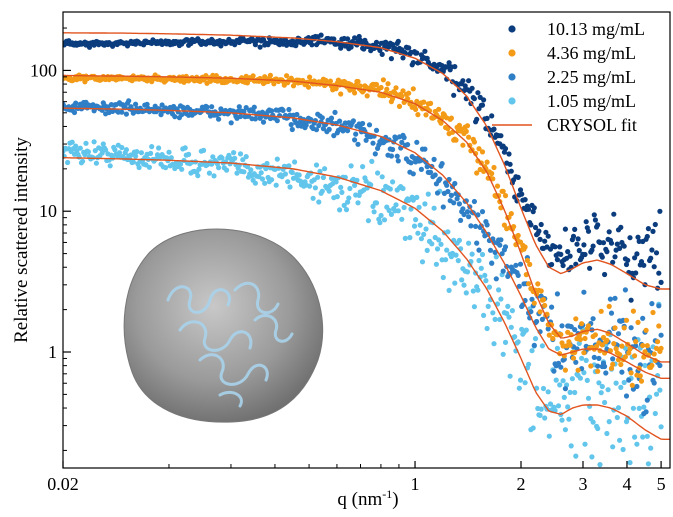  What do you see at coordinates (521, 484) in the screenshot?
I see `x-tick-label: 2` at bounding box center [521, 484].